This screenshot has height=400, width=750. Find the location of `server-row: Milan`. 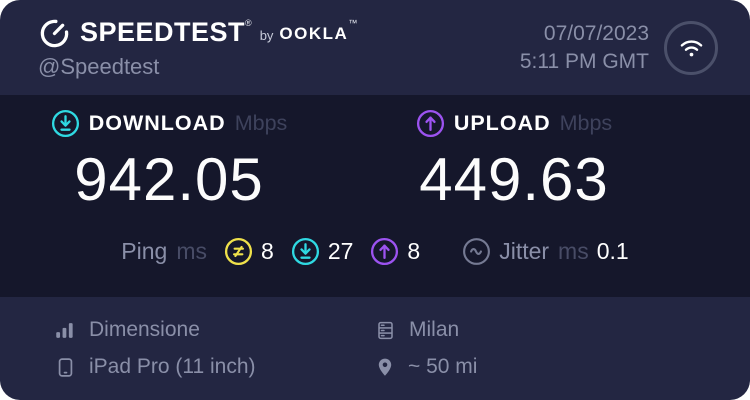

server-row: Milan is located at coordinates (426, 330).